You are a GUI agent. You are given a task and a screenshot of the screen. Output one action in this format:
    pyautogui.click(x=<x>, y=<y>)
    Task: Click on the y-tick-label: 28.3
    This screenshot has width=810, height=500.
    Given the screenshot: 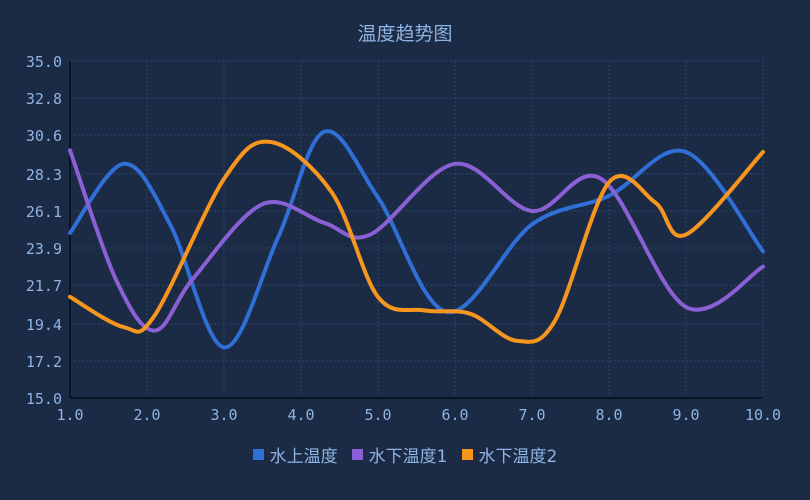 What is the action you would take?
    pyautogui.click(x=44, y=175)
    